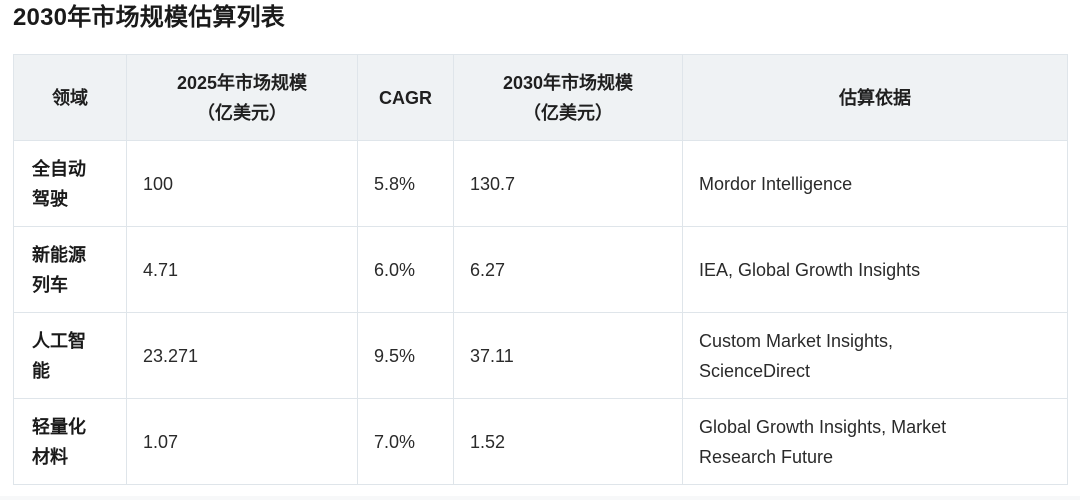  I want to click on header-domain: 领域, so click(70, 97).